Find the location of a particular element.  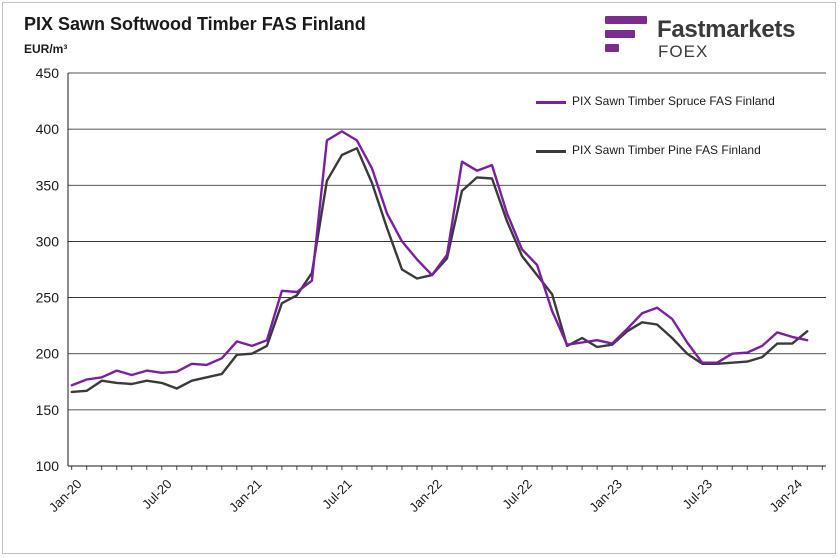

y-tick-label: 400 is located at coordinates (48, 129).